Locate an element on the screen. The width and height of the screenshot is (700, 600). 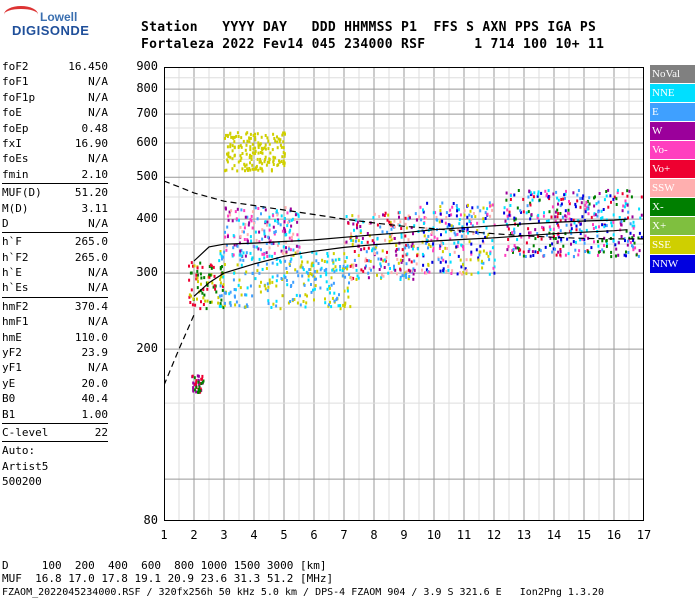
param-row: yE 20.0 is located at coordinates (55, 383).